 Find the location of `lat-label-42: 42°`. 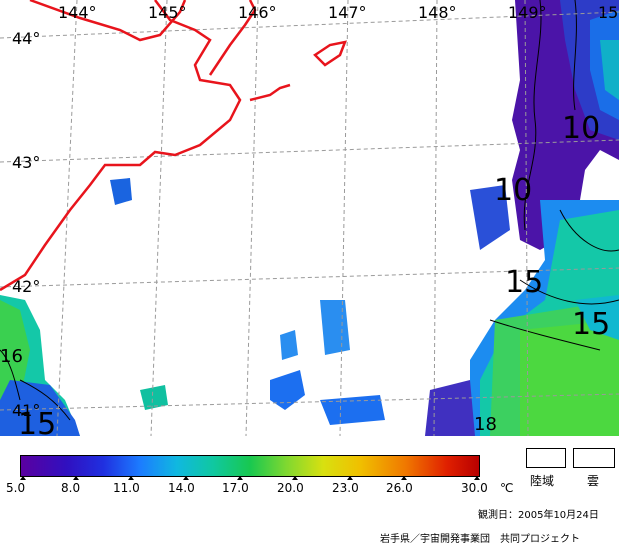

lat-label-42: 42° is located at coordinates (26, 286).